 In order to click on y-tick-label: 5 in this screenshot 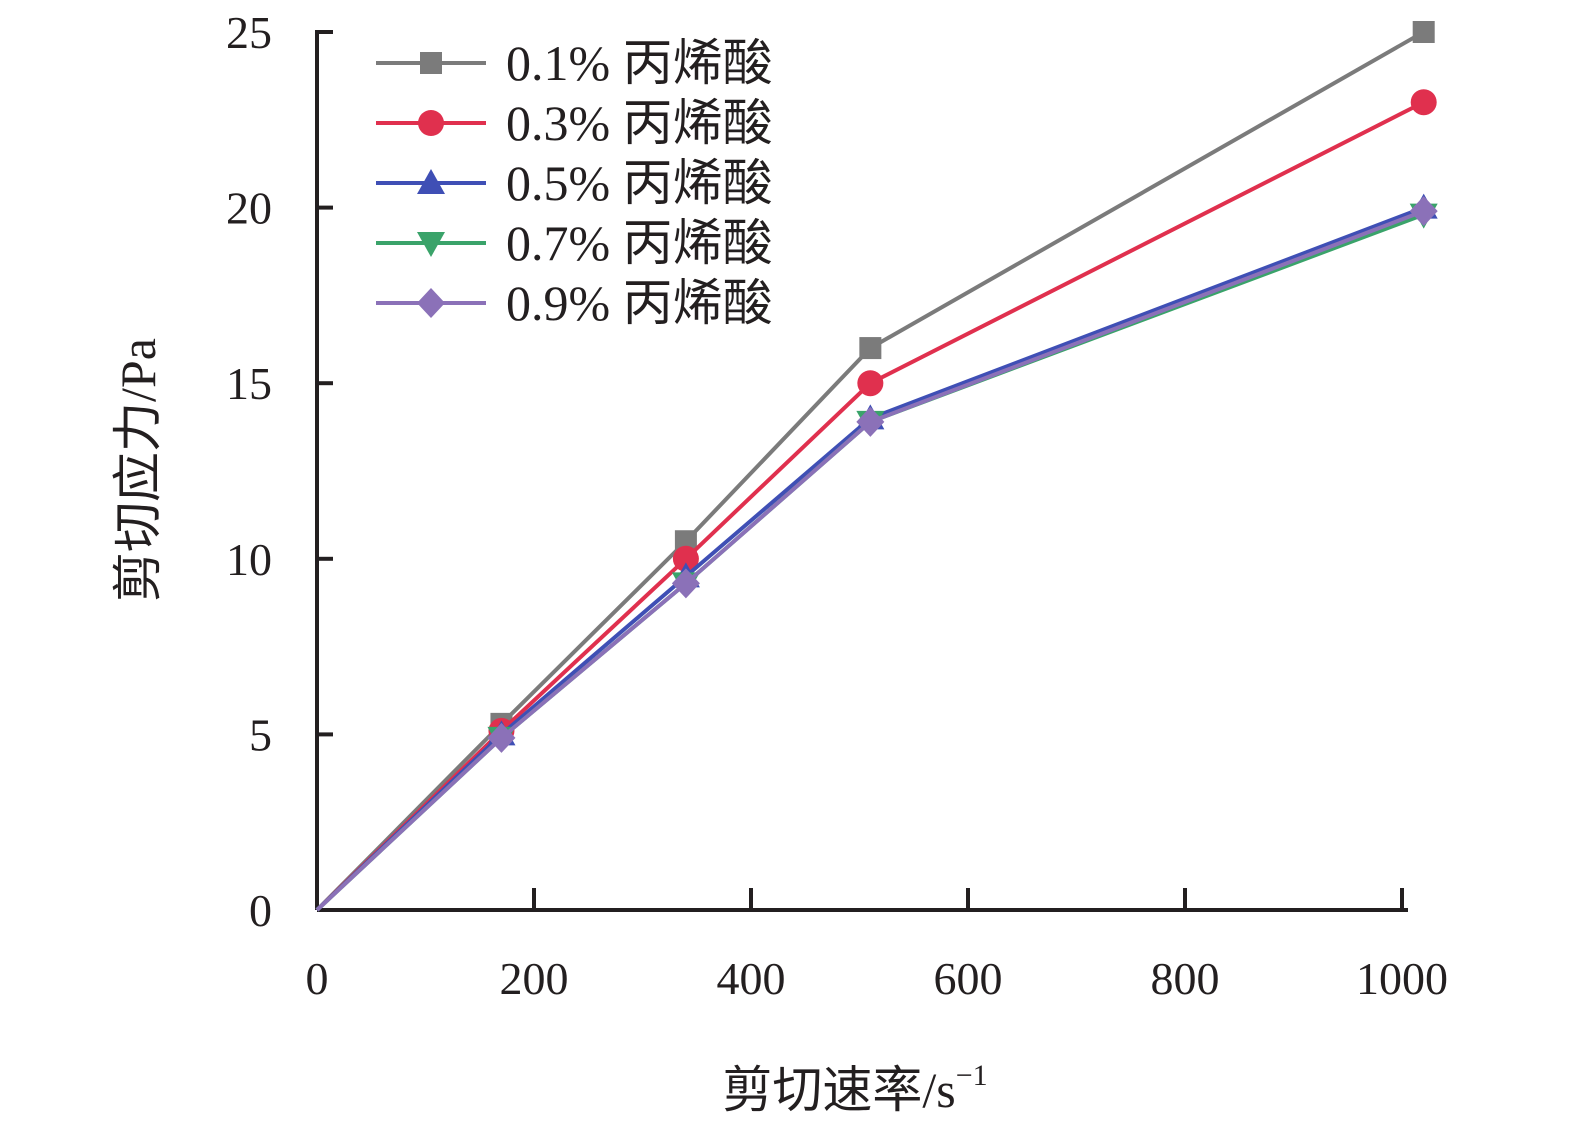, I will do `click(260, 734)`.